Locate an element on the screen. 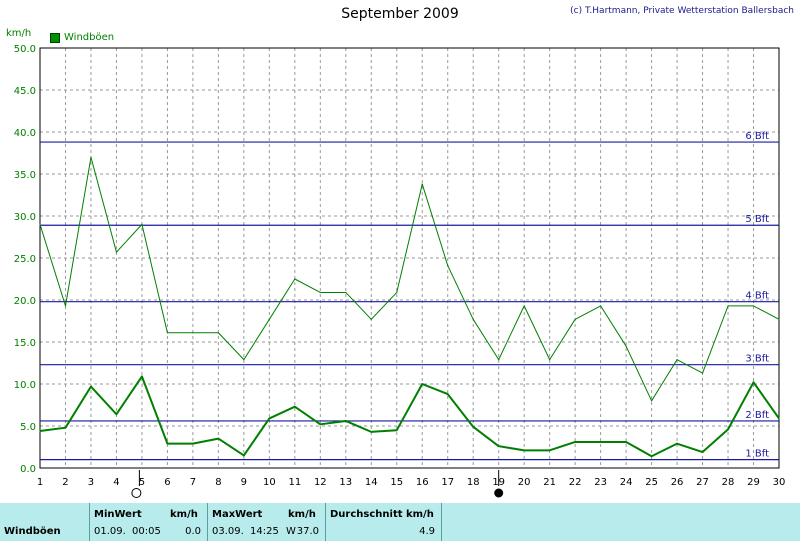  x-tick-label: 6 is located at coordinates (167, 482).